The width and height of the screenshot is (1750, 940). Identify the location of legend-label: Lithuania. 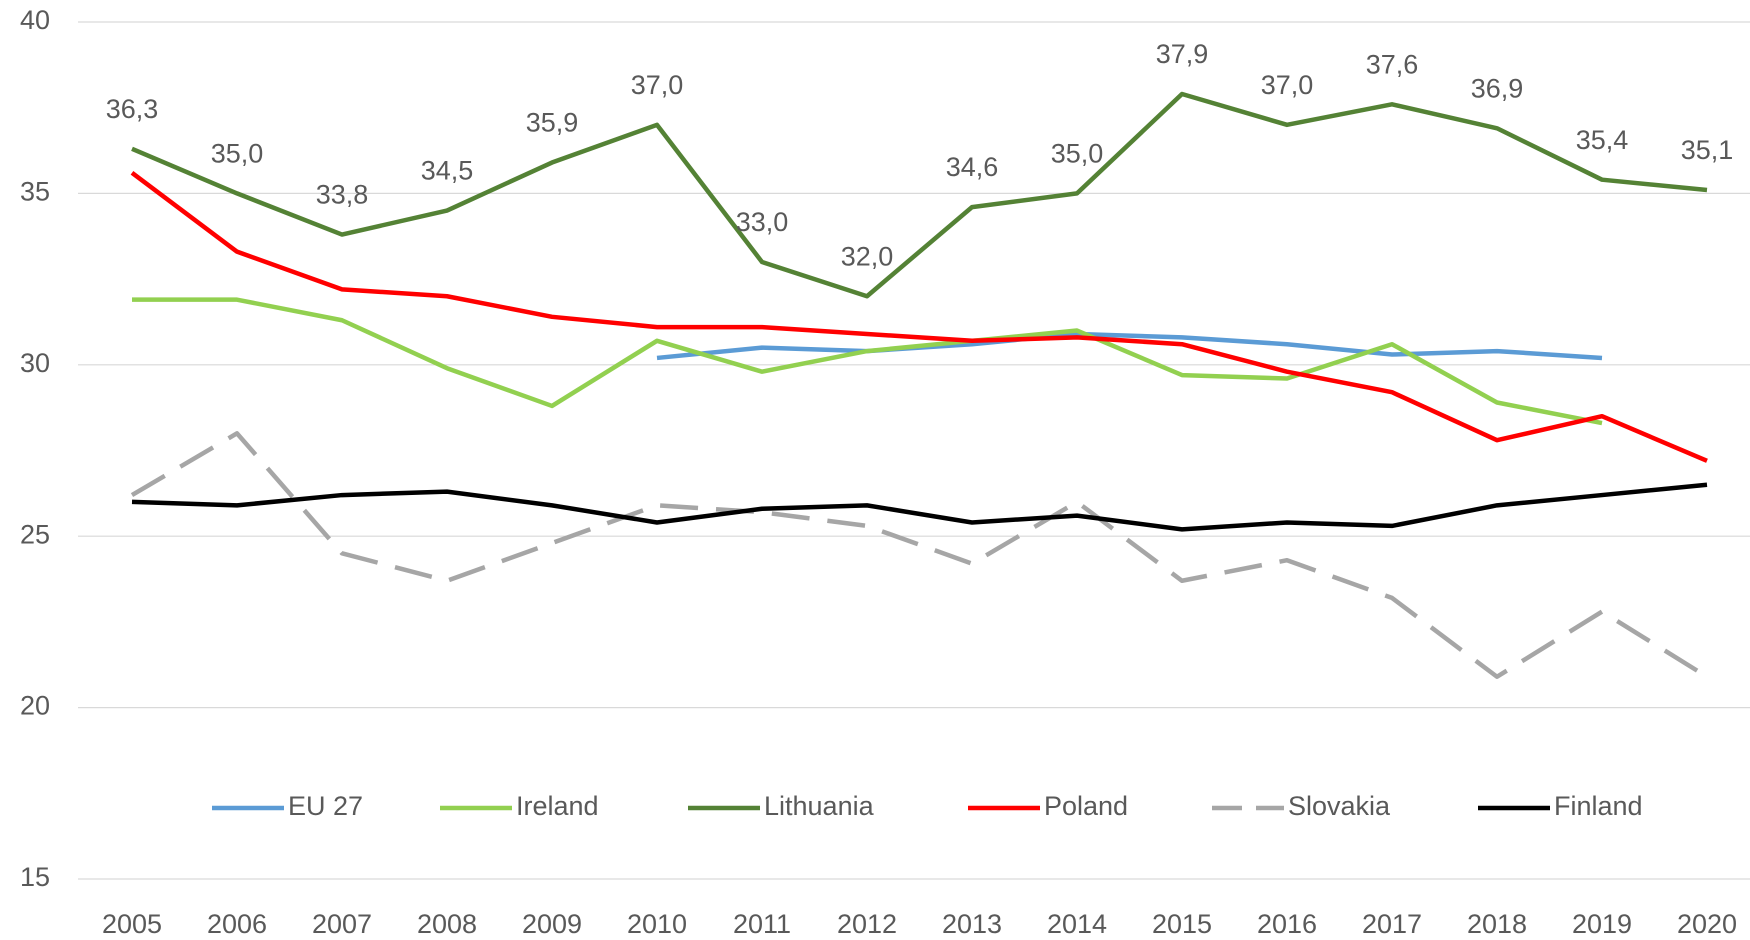
(819, 806).